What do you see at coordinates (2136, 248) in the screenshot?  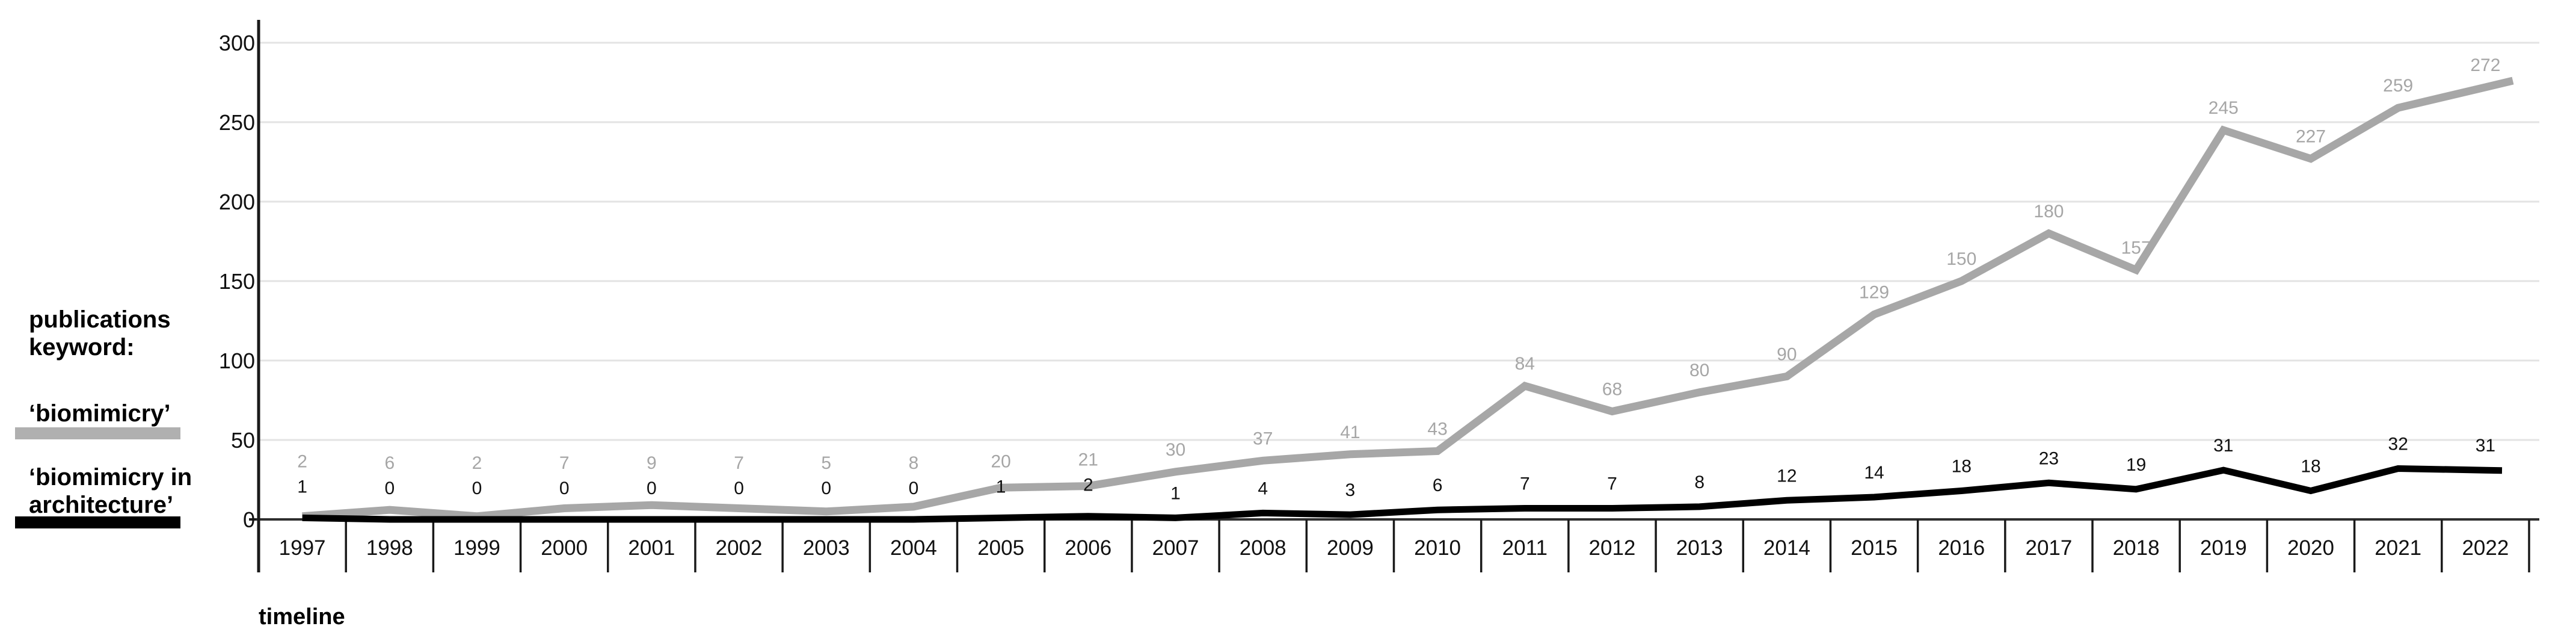 I see `data-label-biomimicry-2018: 157` at bounding box center [2136, 248].